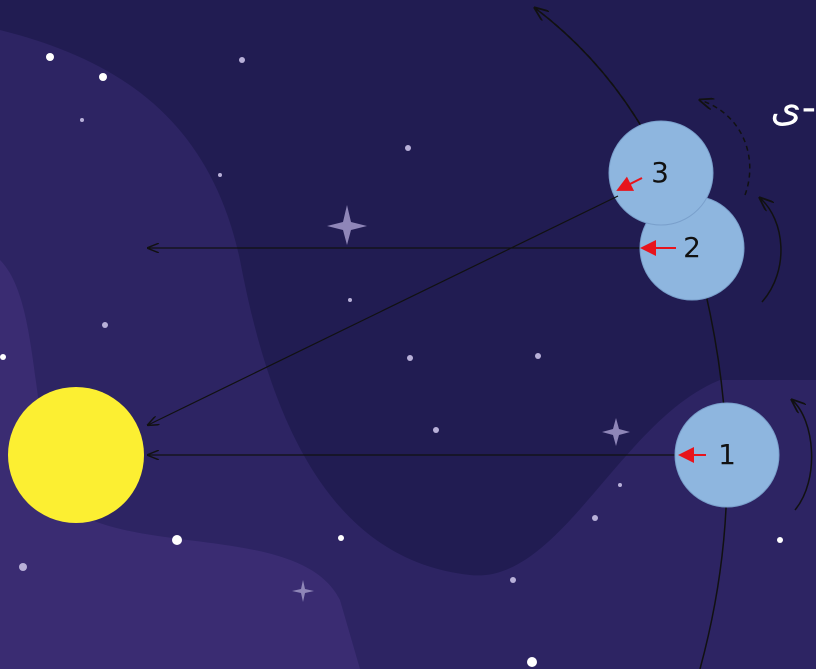 The image size is (816, 669). Describe the element at coordinates (692, 247) in the screenshot. I see `earth-label: 2` at that location.